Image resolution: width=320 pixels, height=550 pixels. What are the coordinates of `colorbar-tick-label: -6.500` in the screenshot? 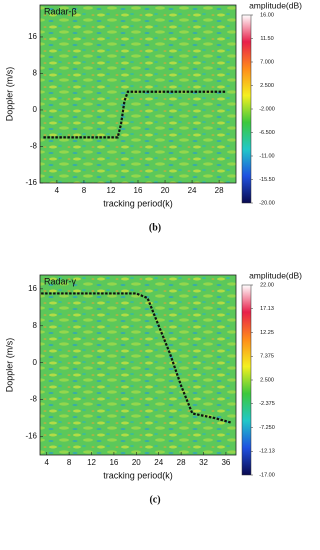 It's located at (267, 133).